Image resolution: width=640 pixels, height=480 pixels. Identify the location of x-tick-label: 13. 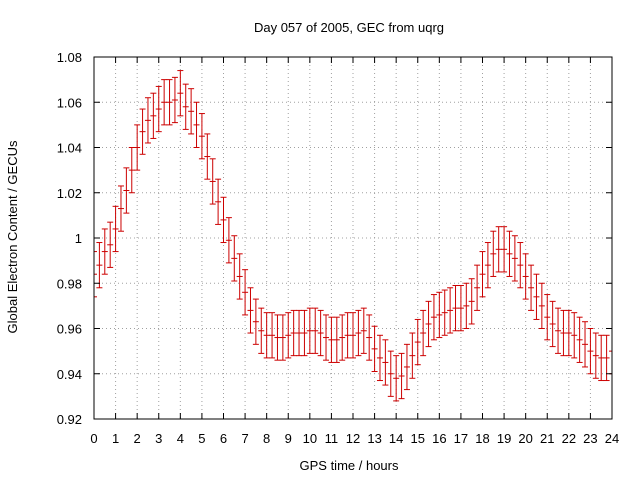
(374, 438).